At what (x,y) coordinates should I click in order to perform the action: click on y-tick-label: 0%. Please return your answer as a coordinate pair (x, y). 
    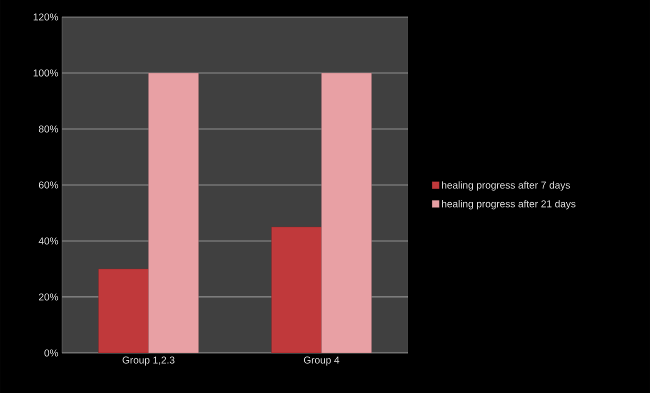
    Looking at the image, I should click on (51, 353).